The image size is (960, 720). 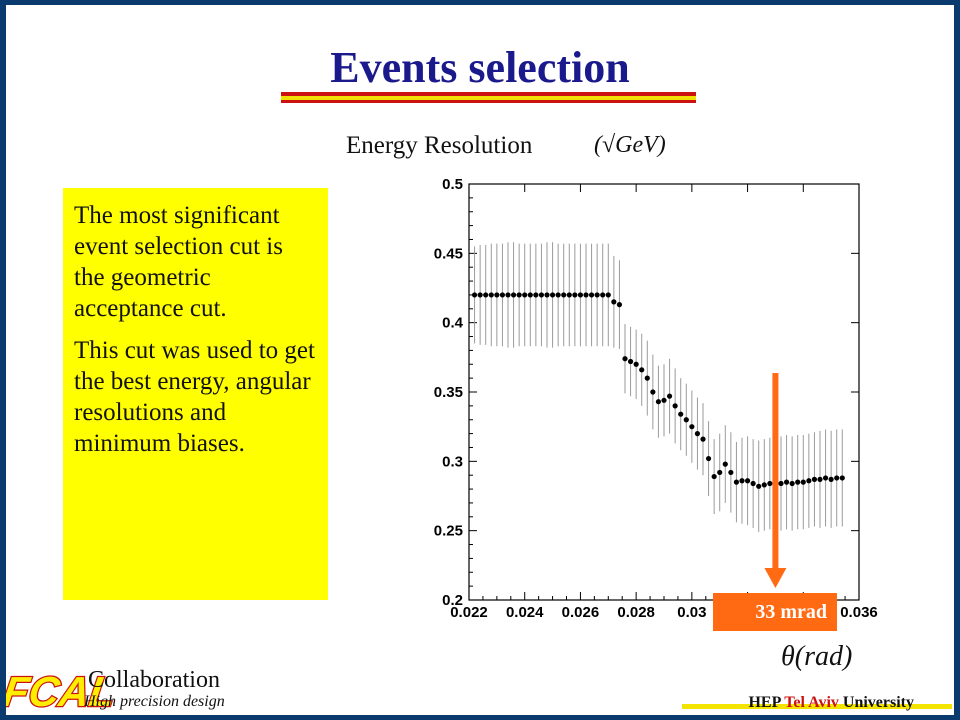 What do you see at coordinates (469, 612) in the screenshot?
I see `x-tick-label: 0.022` at bounding box center [469, 612].